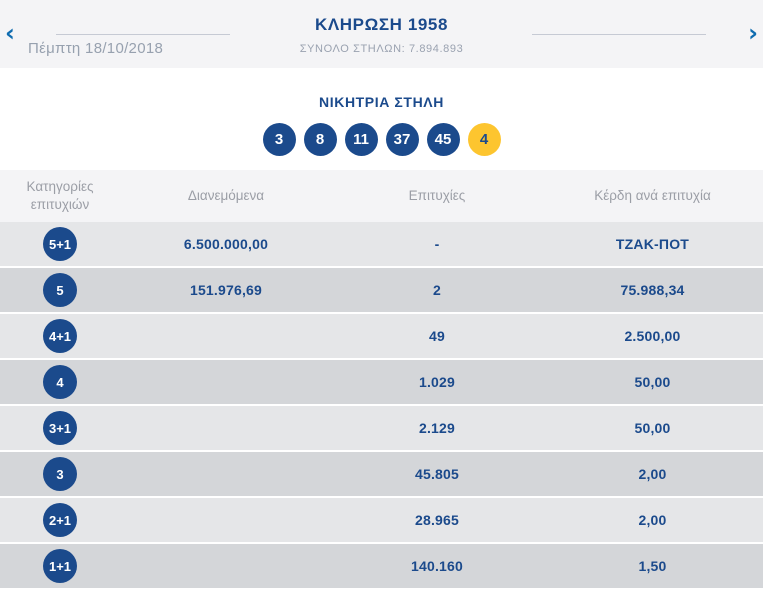  I want to click on wins-cell: 28.965, so click(437, 520).